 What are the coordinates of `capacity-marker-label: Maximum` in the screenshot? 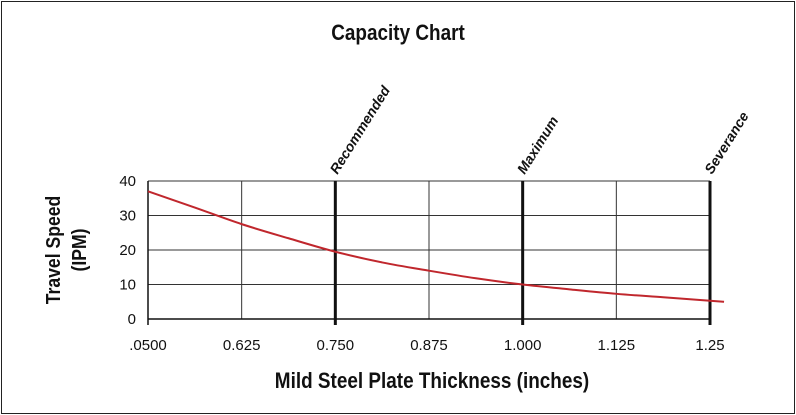 It's located at (538, 144).